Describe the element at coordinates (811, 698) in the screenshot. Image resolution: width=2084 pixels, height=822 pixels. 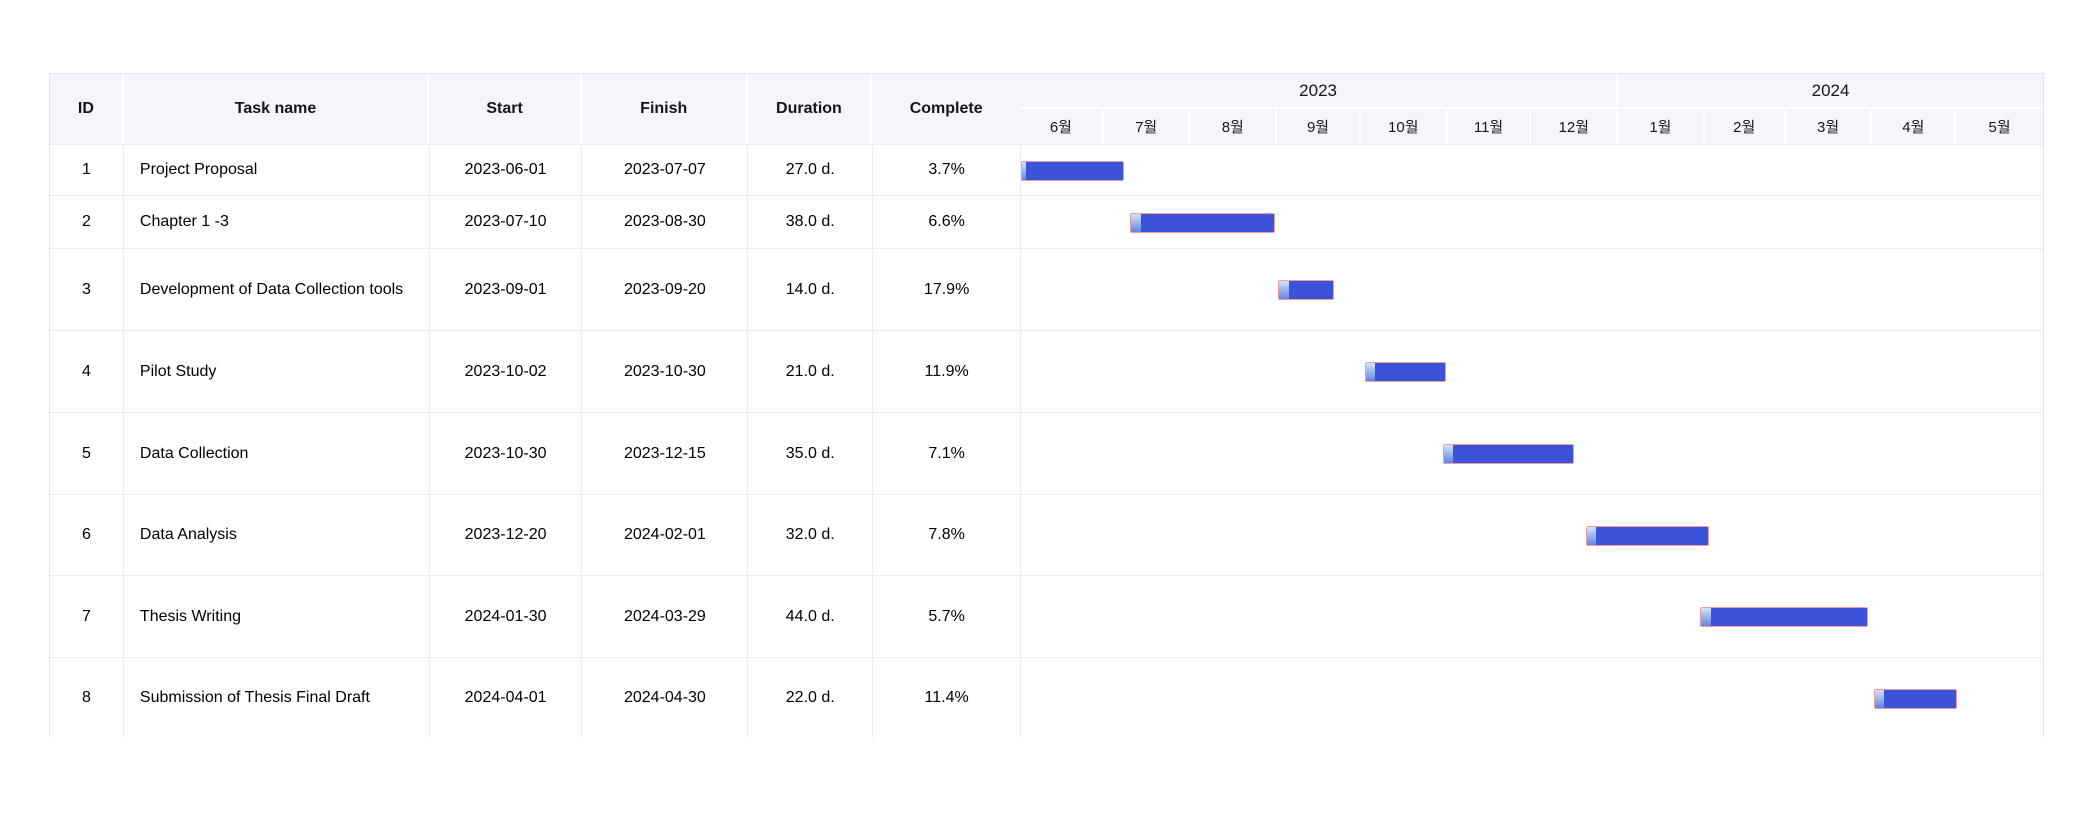
I see `cell-duration: 22.0 d.` at that location.